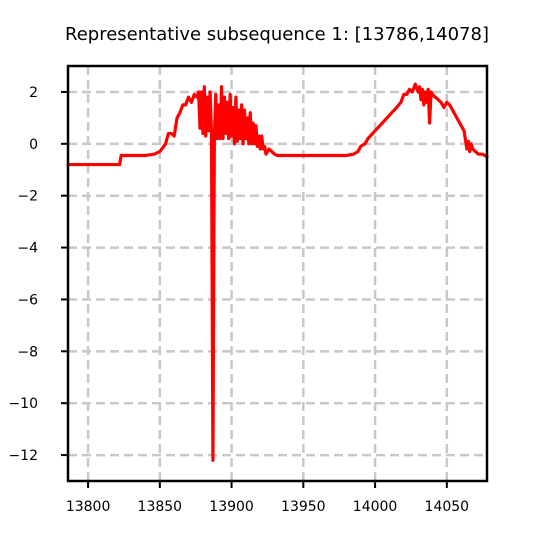 This screenshot has width=540, height=540. Describe the element at coordinates (27, 352) in the screenshot. I see `y-tick-label: −8` at that location.